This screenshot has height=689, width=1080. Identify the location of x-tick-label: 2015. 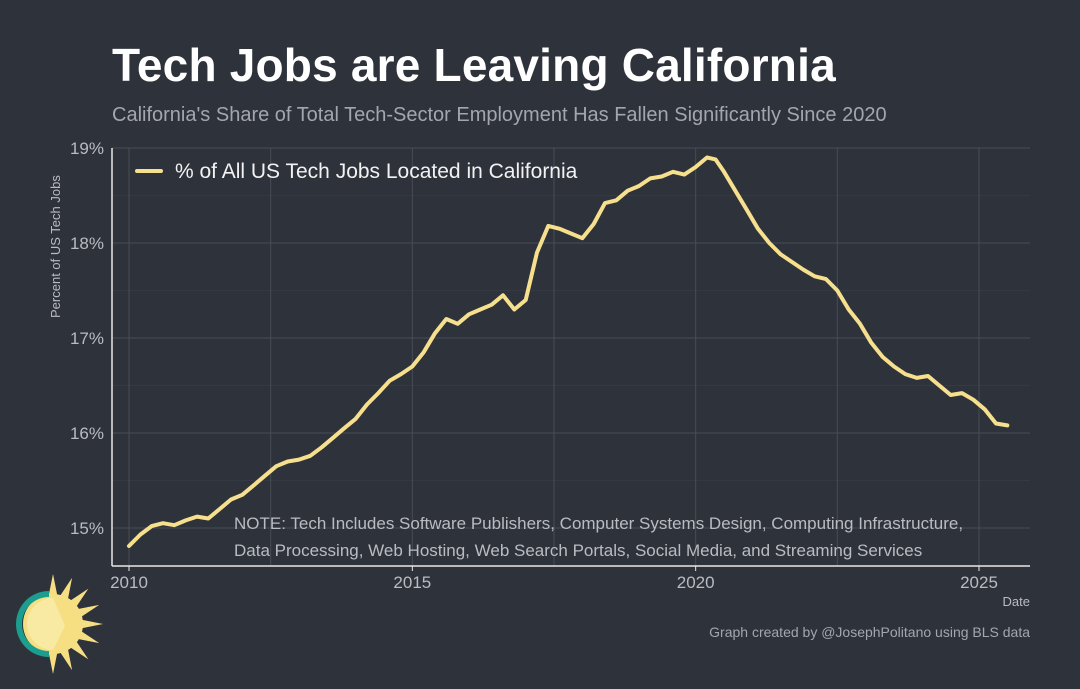
(412, 582).